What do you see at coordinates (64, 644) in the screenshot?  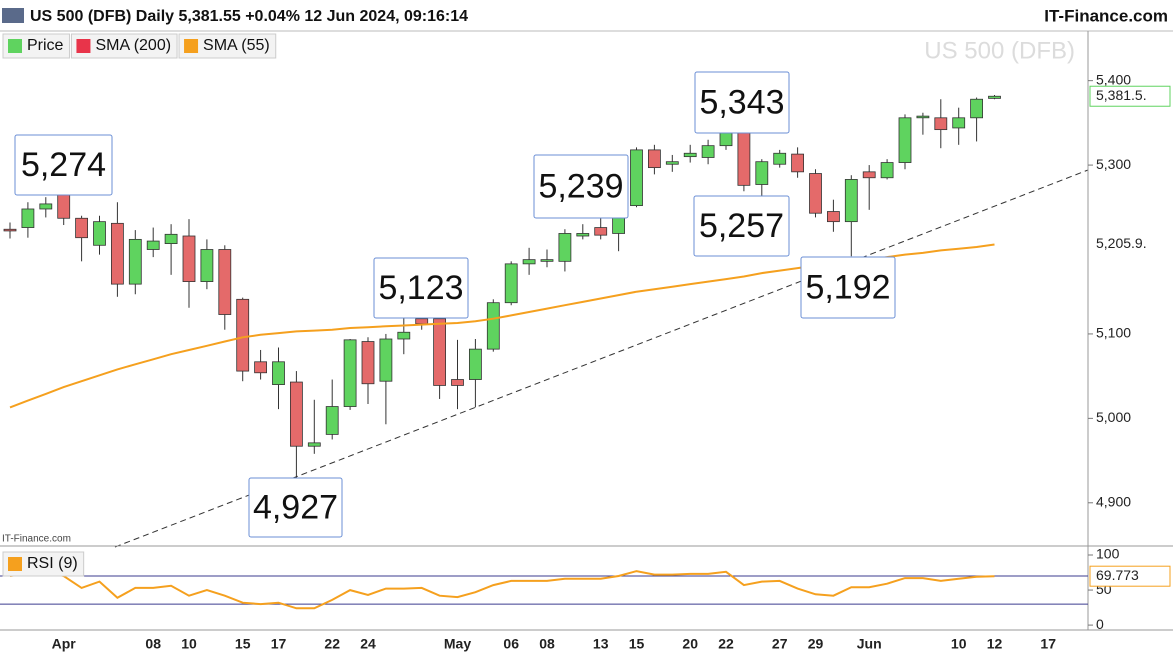 I see `x-tick-label: Apr` at bounding box center [64, 644].